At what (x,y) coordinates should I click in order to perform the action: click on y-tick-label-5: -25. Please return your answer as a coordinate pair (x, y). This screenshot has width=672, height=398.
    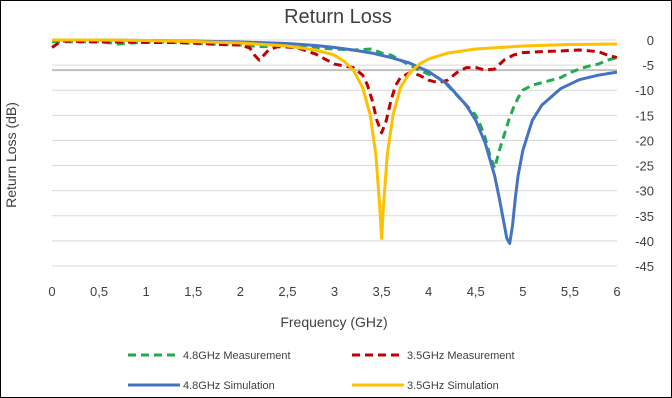
    Looking at the image, I should click on (644, 166).